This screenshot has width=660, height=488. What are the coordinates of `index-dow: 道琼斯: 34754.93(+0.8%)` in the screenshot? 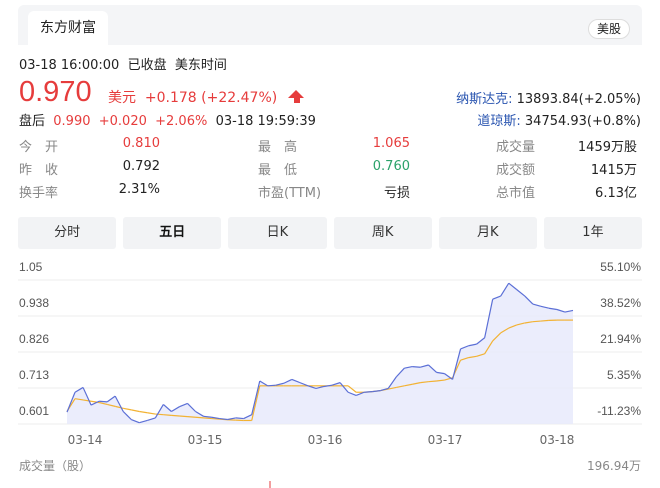 It's located at (559, 119).